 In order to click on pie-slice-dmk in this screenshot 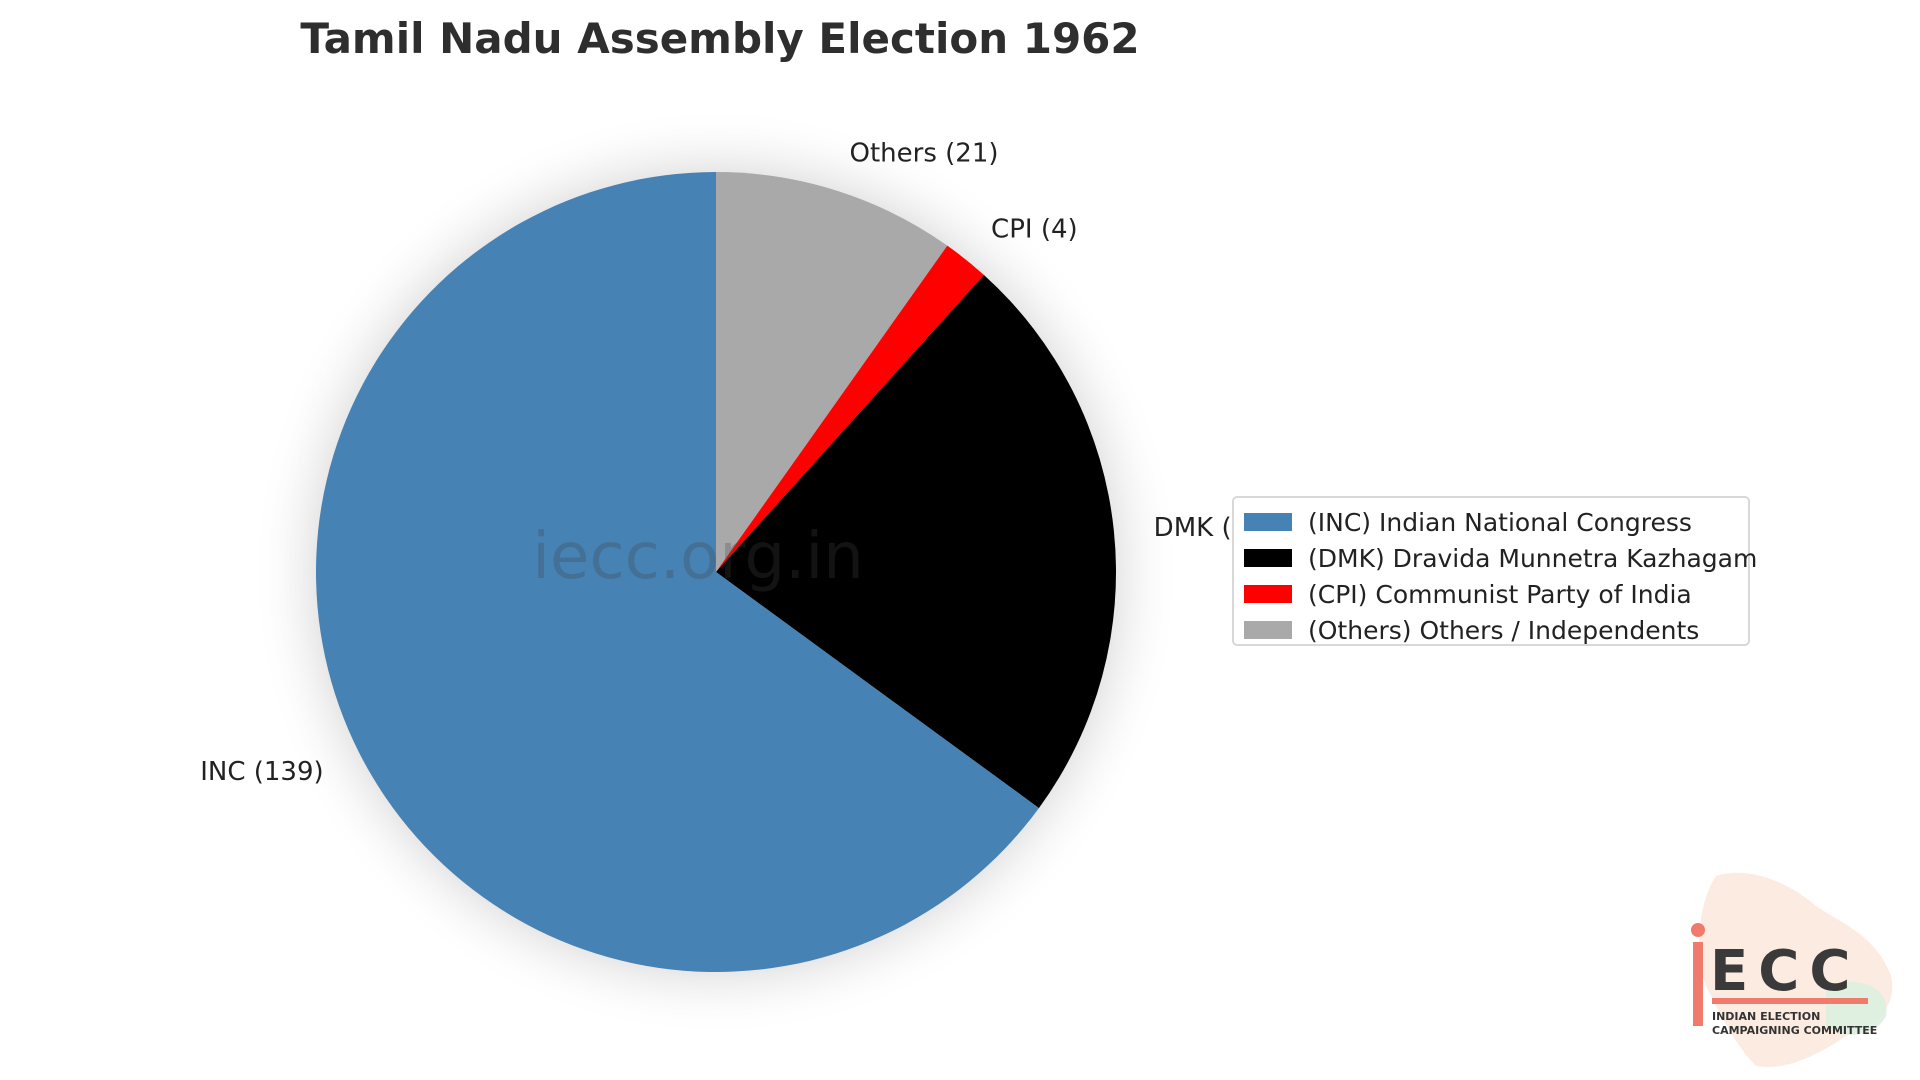, I will do `click(916, 542)`.